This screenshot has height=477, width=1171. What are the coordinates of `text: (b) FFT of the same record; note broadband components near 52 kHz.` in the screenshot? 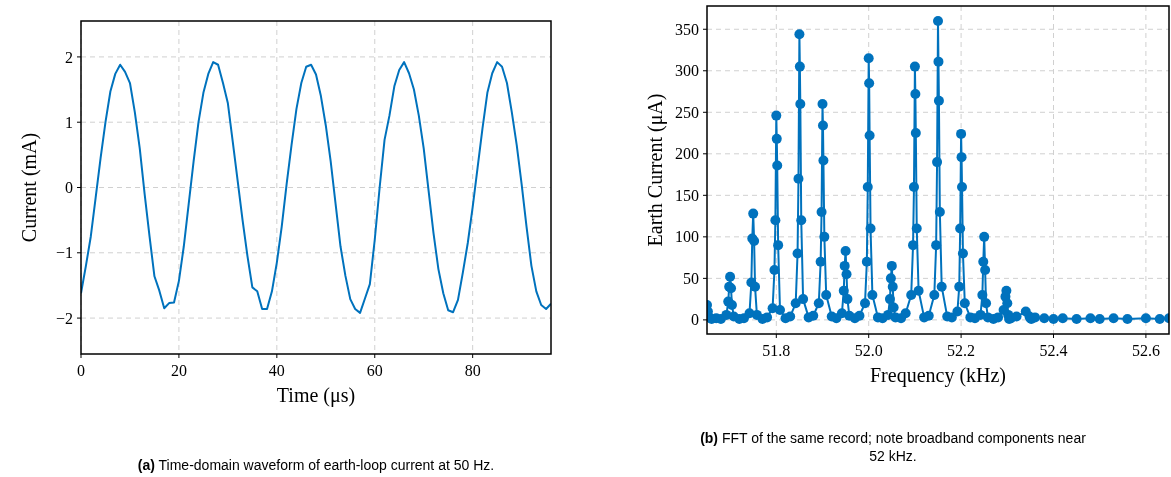 It's located at (893, 447).